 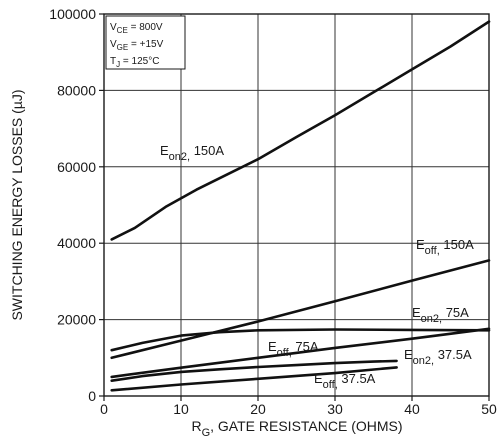 What do you see at coordinates (258, 409) in the screenshot?
I see `x-tick-label: 20` at bounding box center [258, 409].